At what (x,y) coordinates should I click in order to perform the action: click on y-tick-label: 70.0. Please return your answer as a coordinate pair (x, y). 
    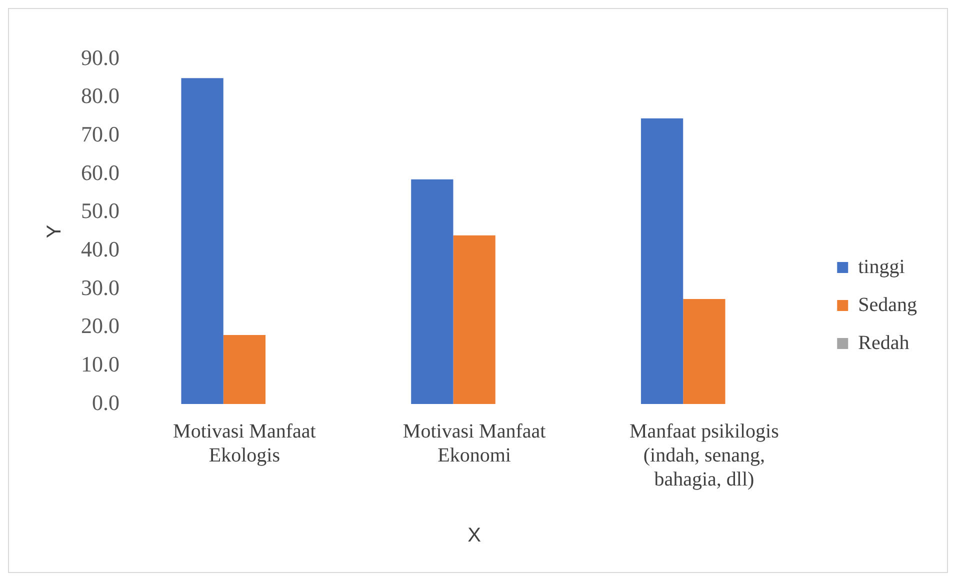
    Looking at the image, I should click on (100, 133).